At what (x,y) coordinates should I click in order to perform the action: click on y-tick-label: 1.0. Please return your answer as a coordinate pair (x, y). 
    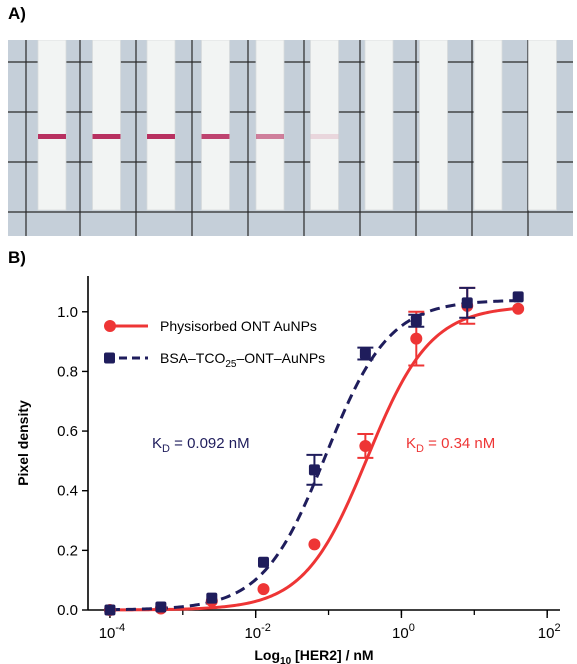
    Looking at the image, I should click on (67, 312).